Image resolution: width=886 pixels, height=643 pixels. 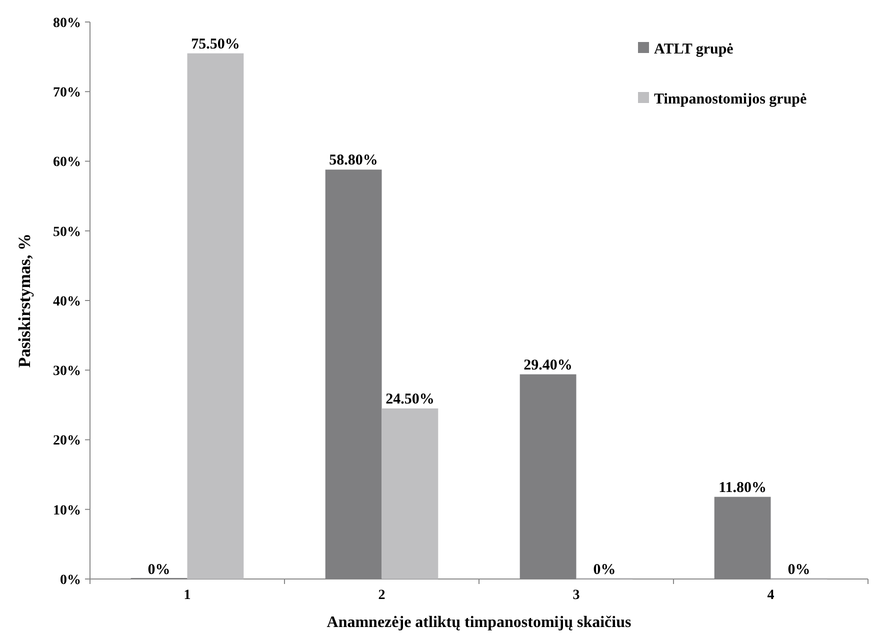 What do you see at coordinates (67, 372) in the screenshot?
I see `y-tick-label: 30%` at bounding box center [67, 372].